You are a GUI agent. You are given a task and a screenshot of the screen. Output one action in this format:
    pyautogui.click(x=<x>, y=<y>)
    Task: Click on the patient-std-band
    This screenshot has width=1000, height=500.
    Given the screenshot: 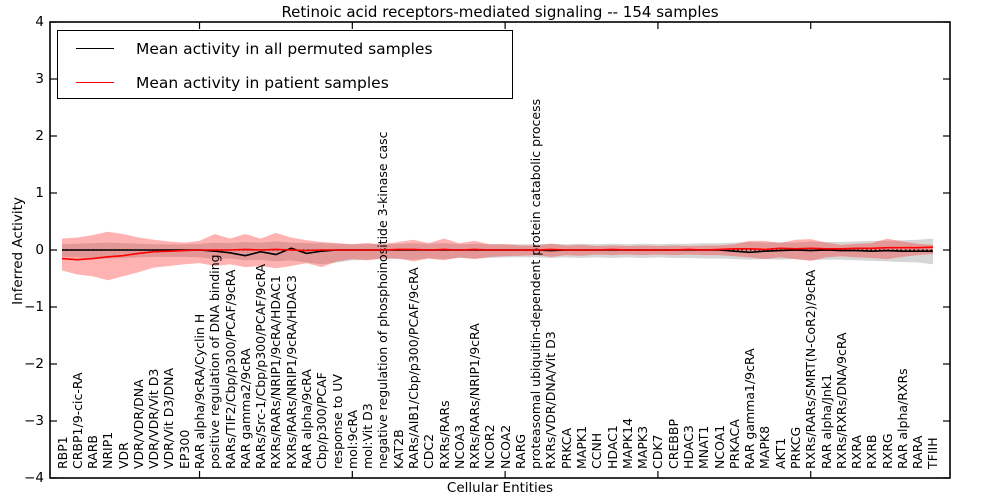 What is the action you would take?
    pyautogui.click(x=497, y=256)
    